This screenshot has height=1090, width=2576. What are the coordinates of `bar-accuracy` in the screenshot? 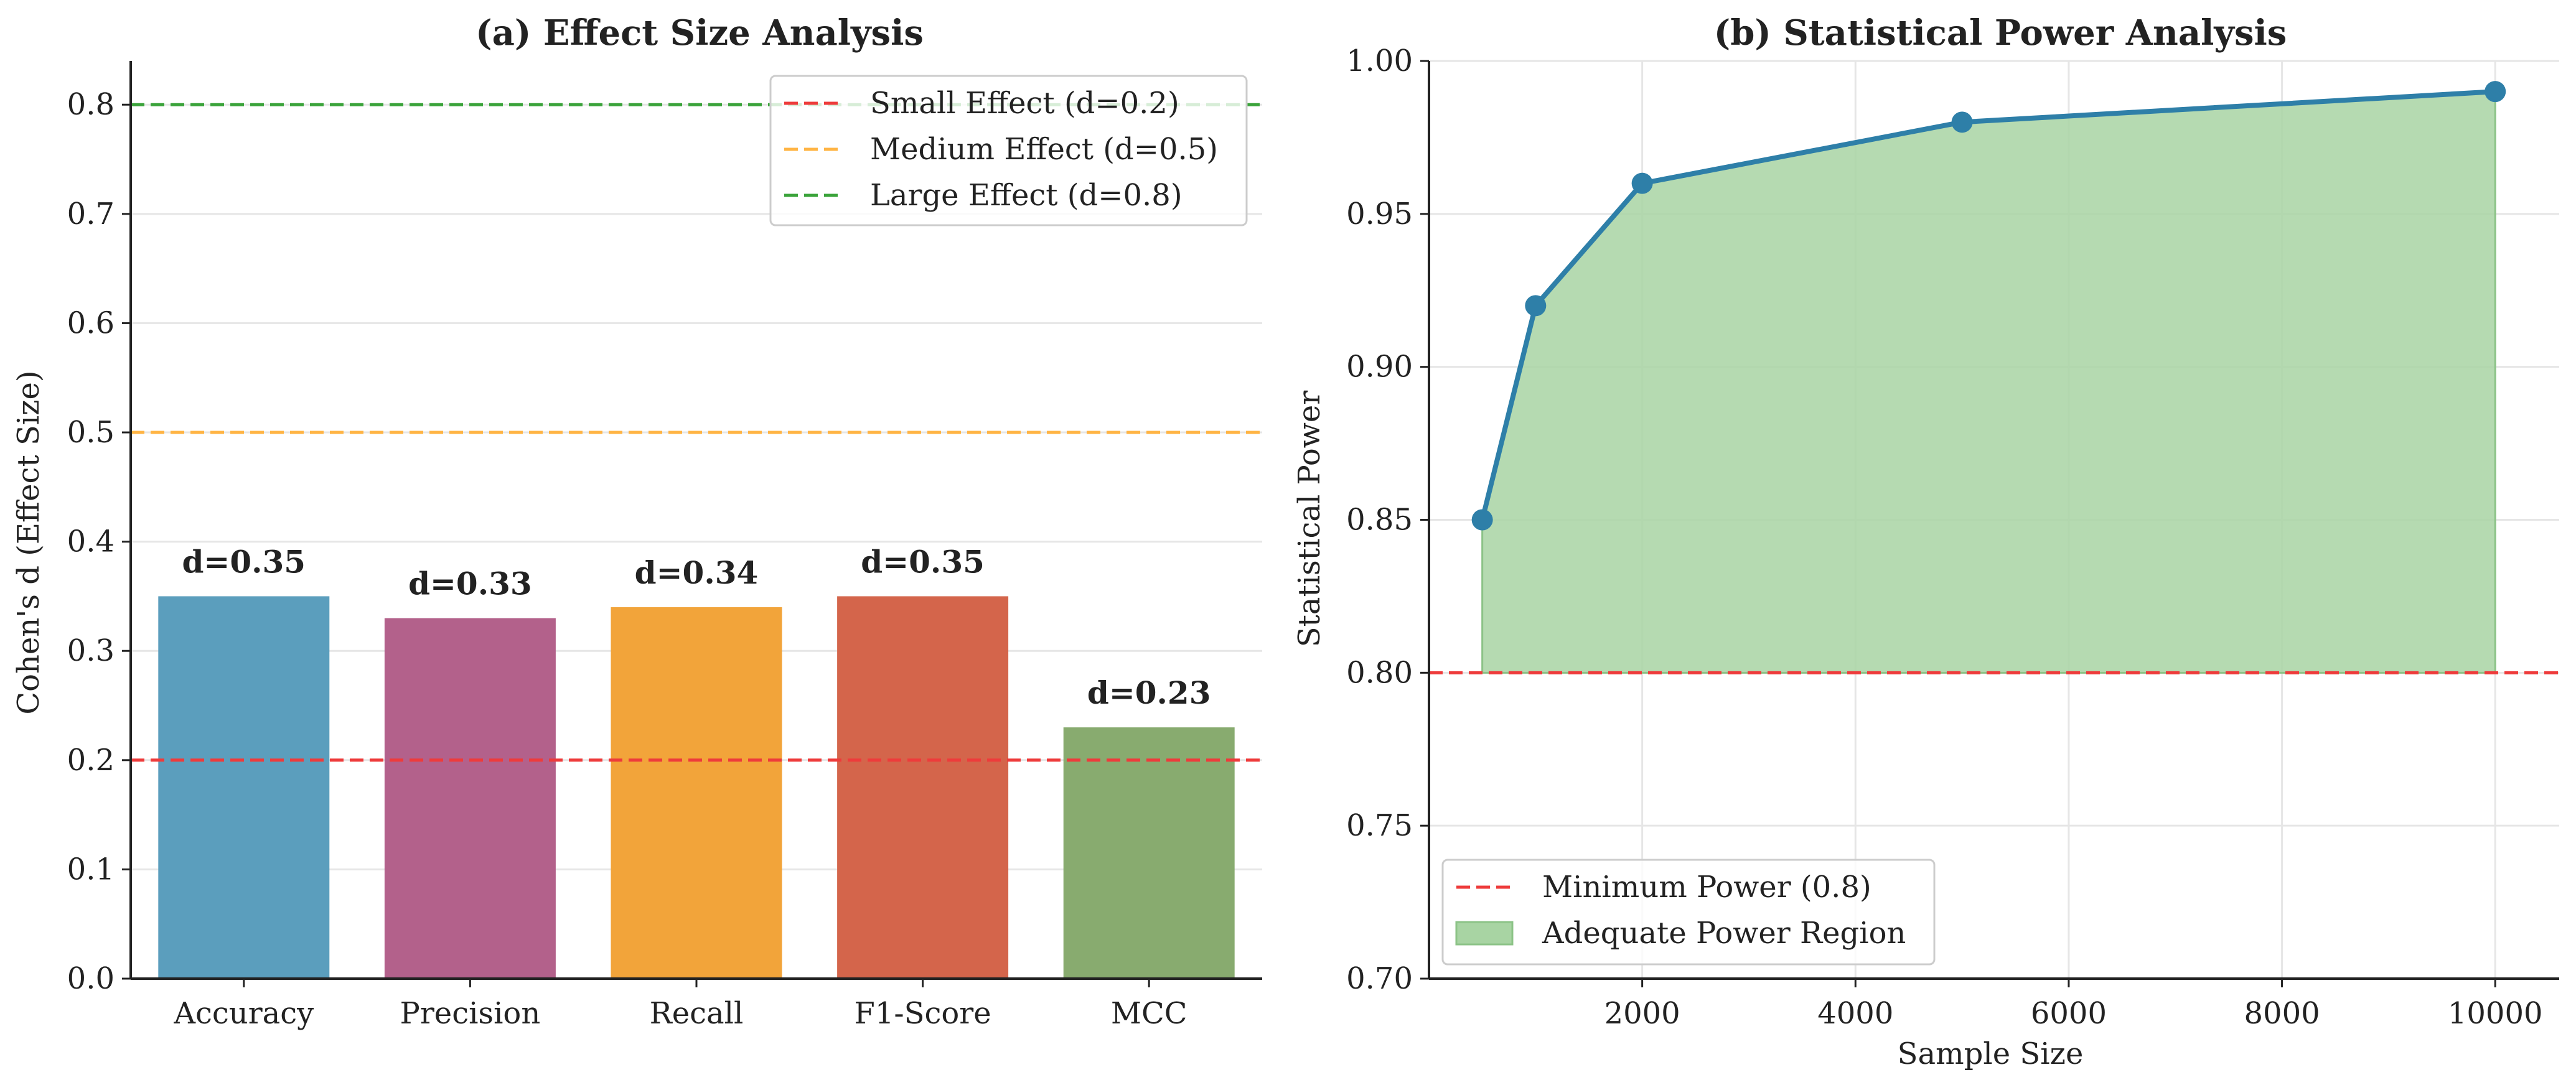 It's located at (244, 787).